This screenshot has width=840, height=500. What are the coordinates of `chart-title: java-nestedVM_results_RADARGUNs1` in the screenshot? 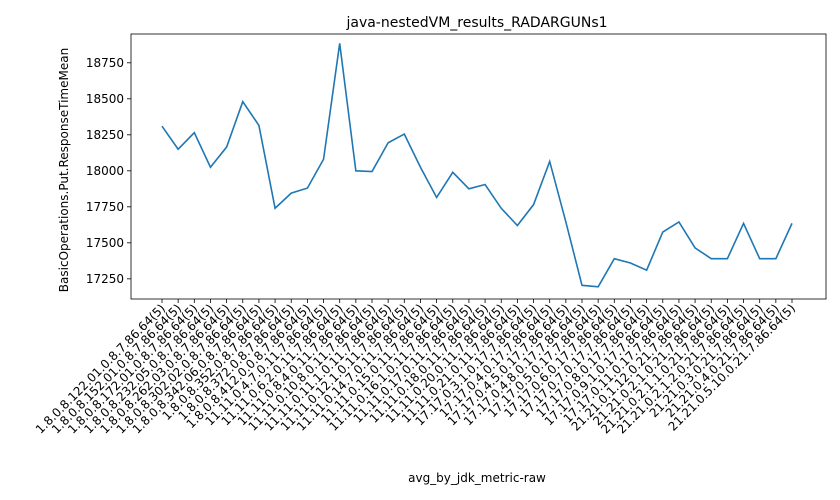 It's located at (476, 23).